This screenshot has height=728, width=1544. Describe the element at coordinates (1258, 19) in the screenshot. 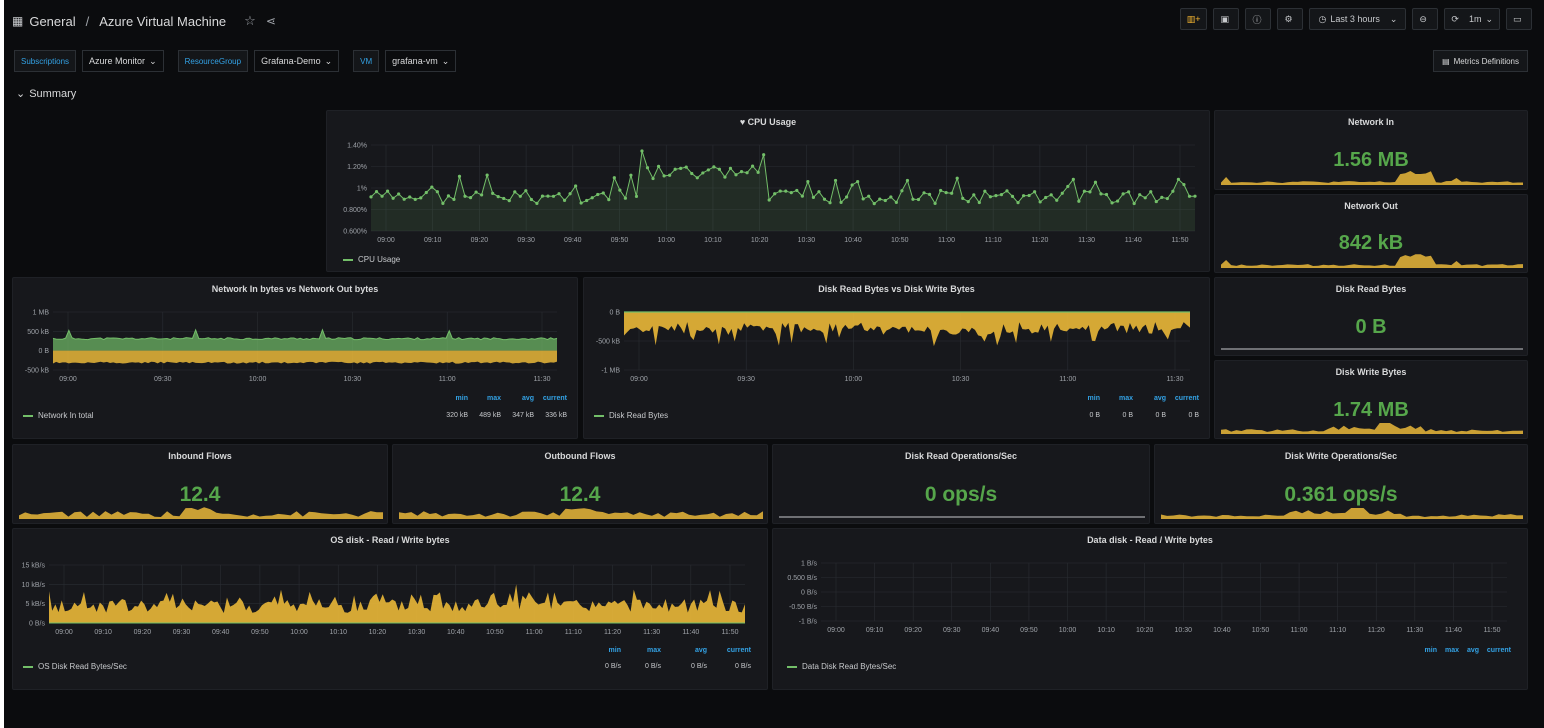

I see `dashboard-info-button: ⓘ` at that location.